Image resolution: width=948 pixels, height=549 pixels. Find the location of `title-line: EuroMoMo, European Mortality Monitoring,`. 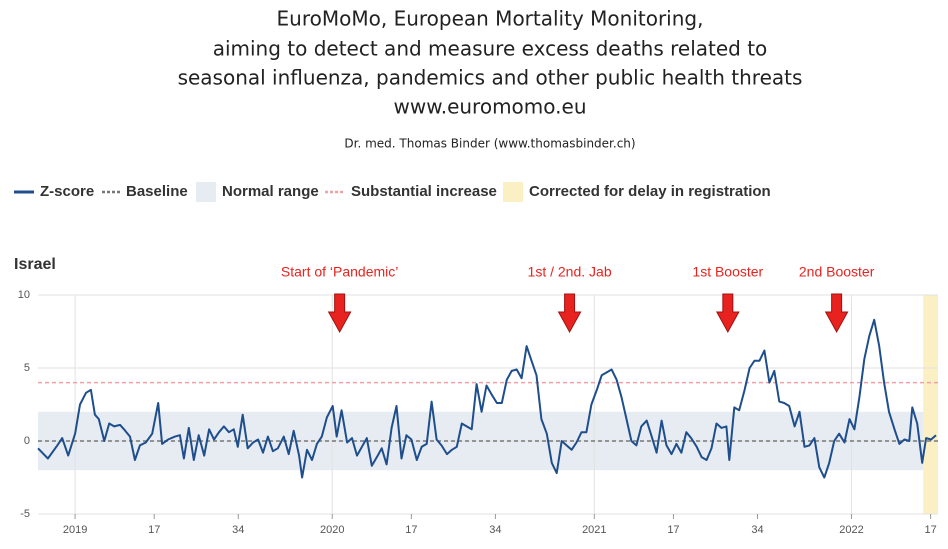

title-line: EuroMoMo, European Mortality Monitoring, is located at coordinates (490, 19).